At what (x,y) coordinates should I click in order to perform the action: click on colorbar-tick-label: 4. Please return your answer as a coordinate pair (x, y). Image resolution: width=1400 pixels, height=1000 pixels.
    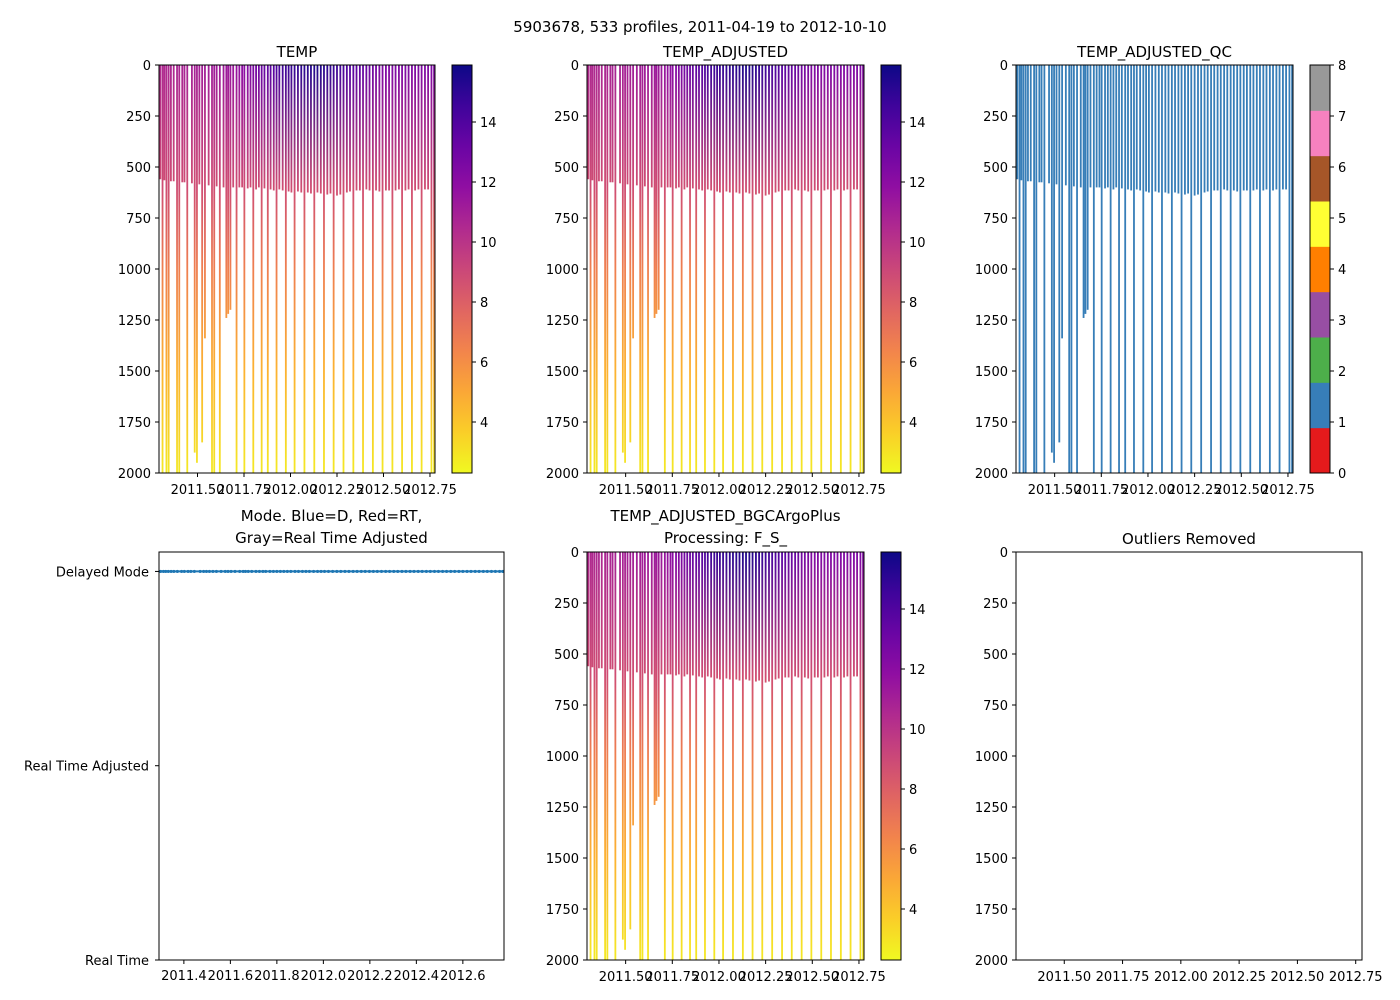
    Looking at the image, I should click on (1342, 270).